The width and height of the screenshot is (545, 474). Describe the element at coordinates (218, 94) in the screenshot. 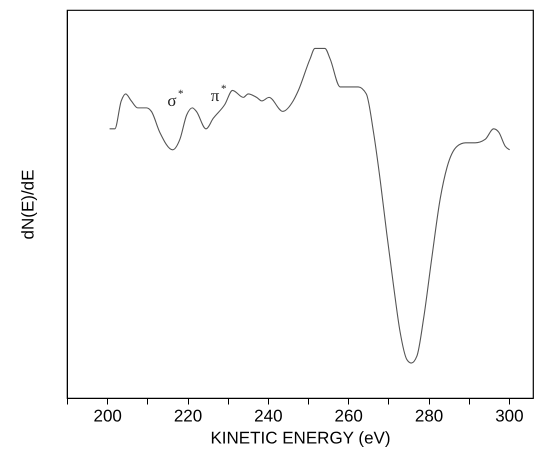

I see `annotation: π*` at that location.